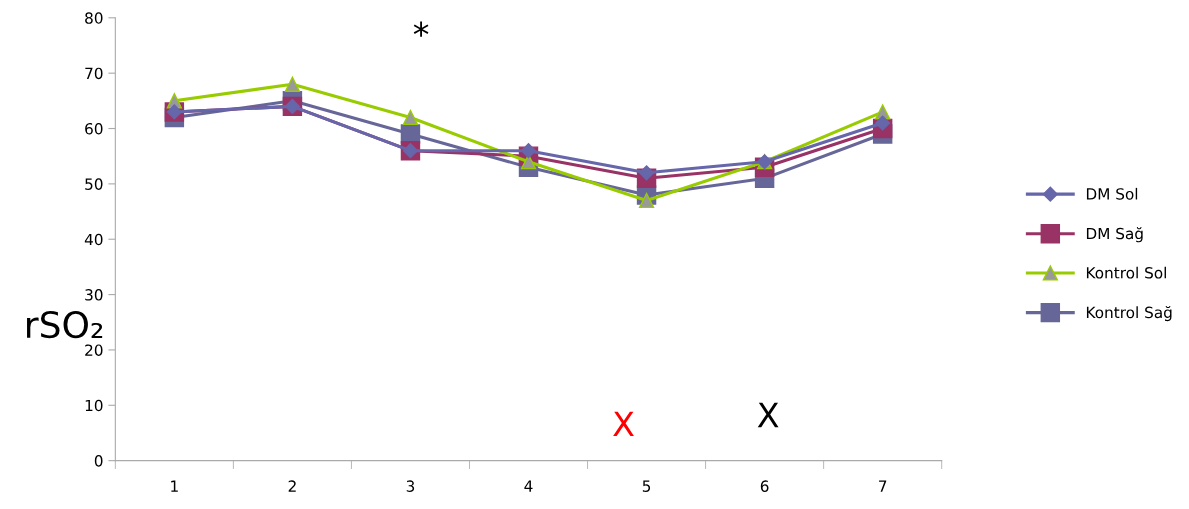  Describe the element at coordinates (421, 29) in the screenshot. I see `annotation: *` at that location.